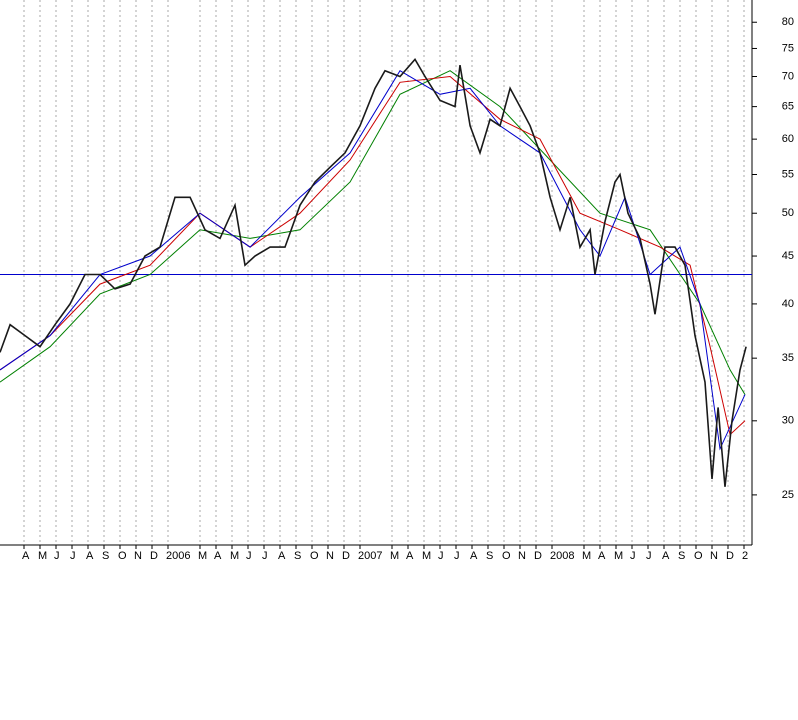 Image resolution: width=798 pixels, height=720 pixels. Describe the element at coordinates (562, 556) in the screenshot. I see `x-tick-label: 2008` at that location.